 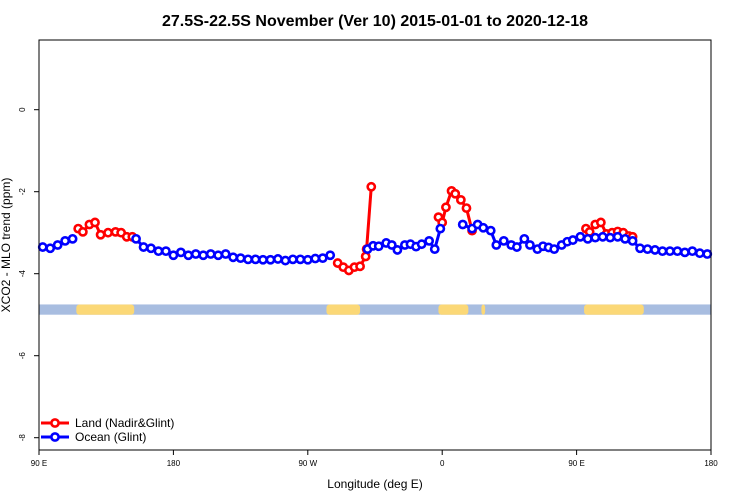 What do you see at coordinates (22, 356) in the screenshot?
I see `y-tick-label: -6` at bounding box center [22, 356].